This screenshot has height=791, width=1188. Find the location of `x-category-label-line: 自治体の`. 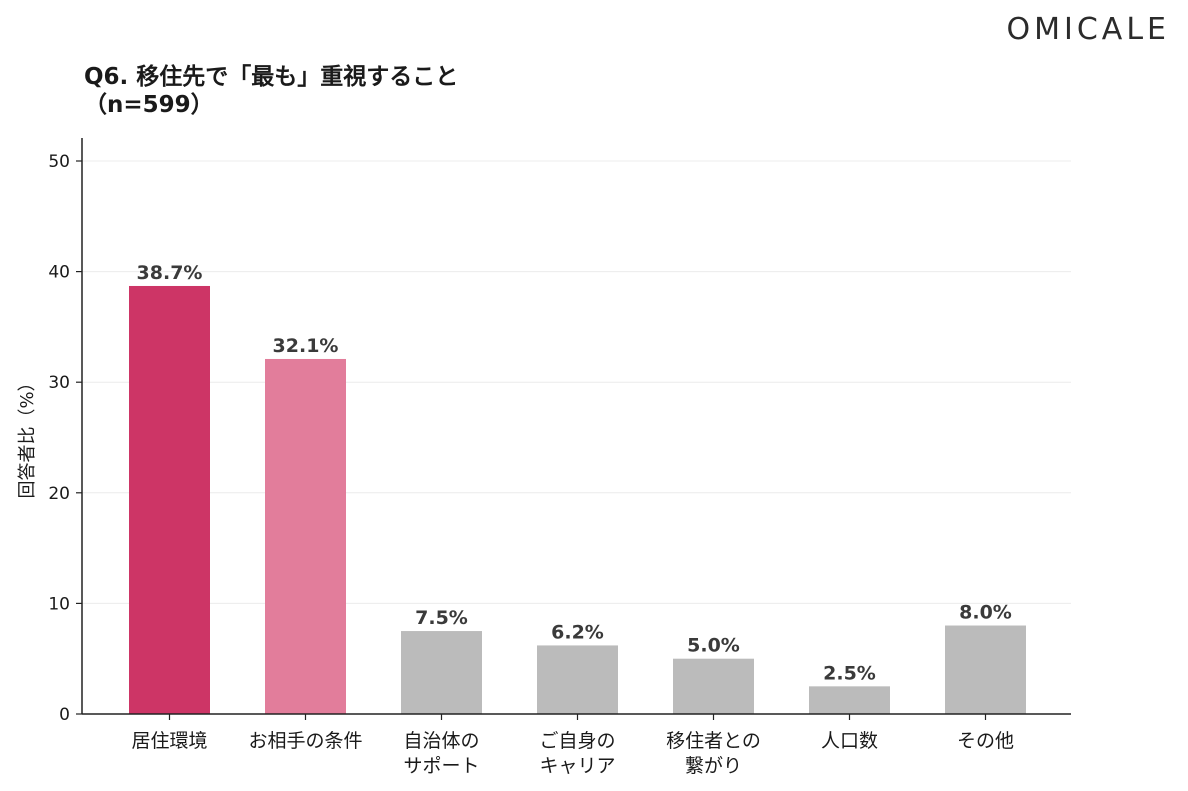

x-category-label-line: 自治体の is located at coordinates (441, 741).